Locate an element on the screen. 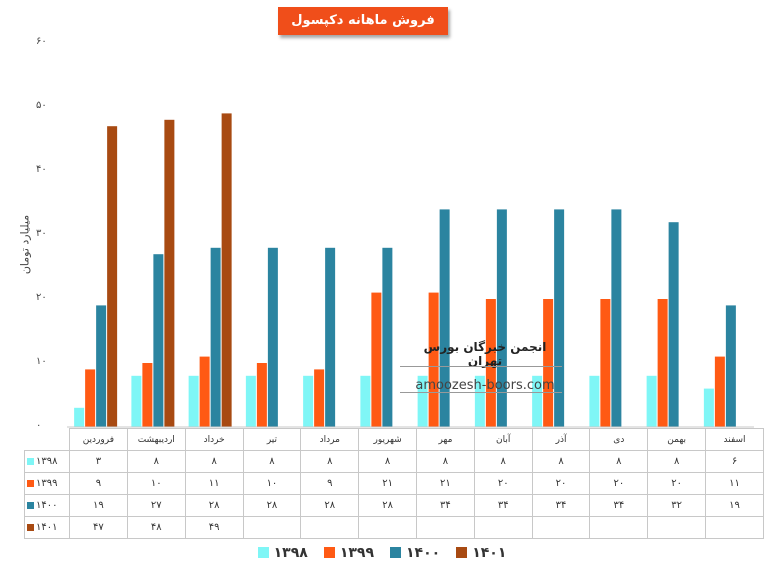  x-tick-label: خرداد is located at coordinates (214, 439).